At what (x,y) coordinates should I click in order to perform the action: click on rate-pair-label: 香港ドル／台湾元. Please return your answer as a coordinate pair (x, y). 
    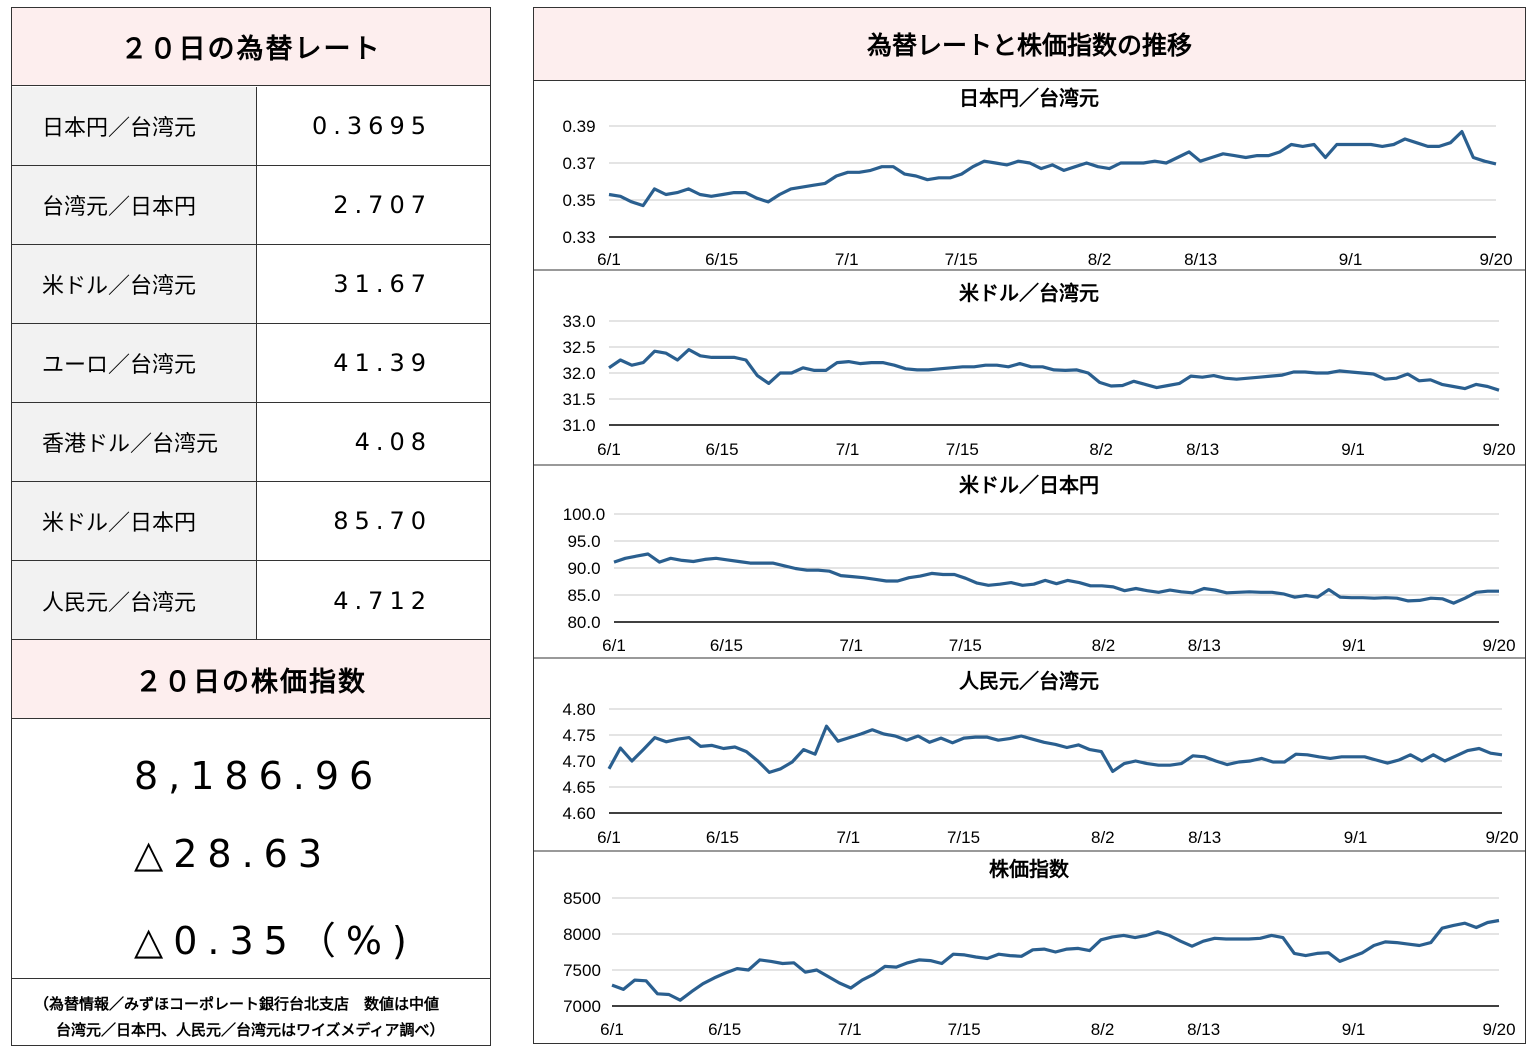
    Looking at the image, I should click on (134, 442).